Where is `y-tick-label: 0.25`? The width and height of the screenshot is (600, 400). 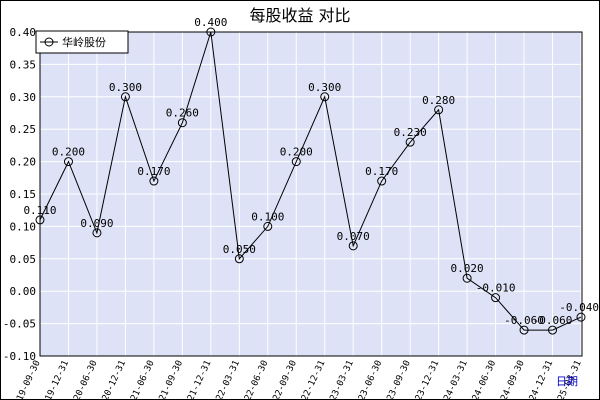 y-tick-label: 0.25 is located at coordinates (23, 129).